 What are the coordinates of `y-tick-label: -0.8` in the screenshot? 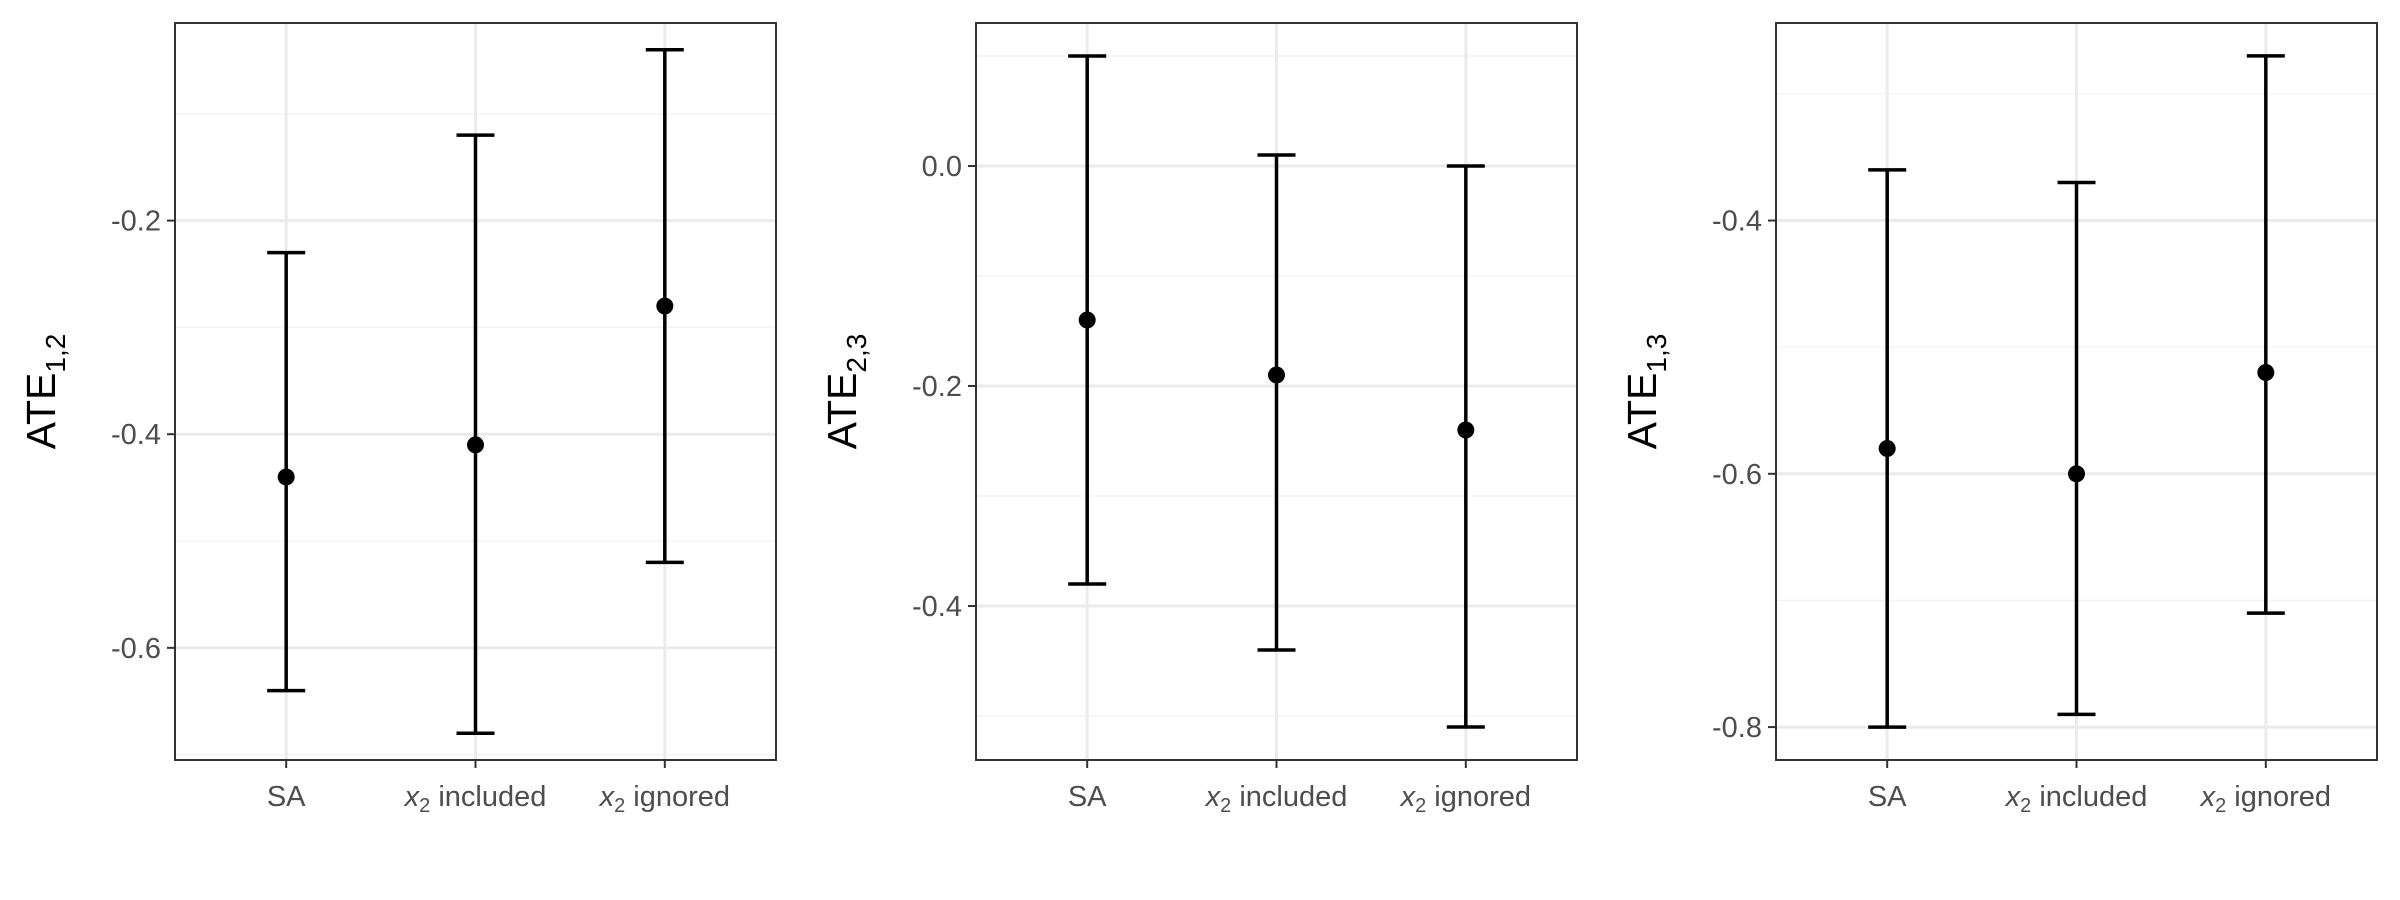 It's located at (1737, 728).